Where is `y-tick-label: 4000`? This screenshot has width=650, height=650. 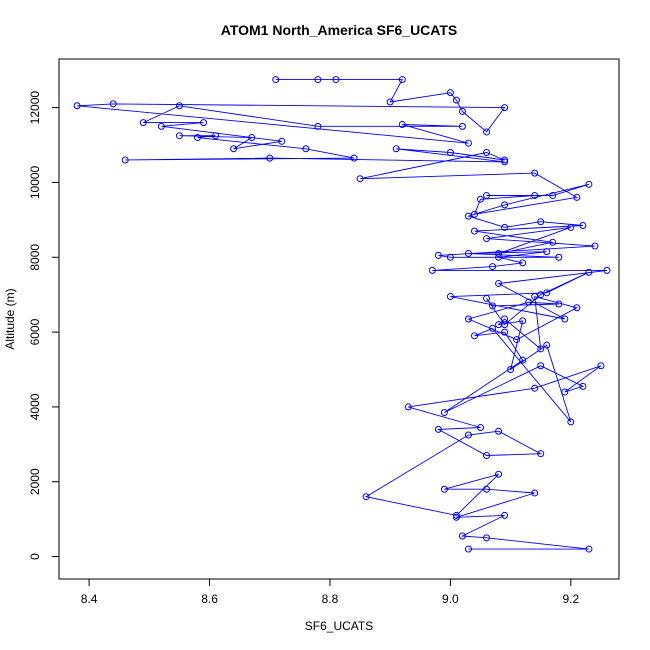
y-tick-label: 4000 is located at coordinates (35, 406).